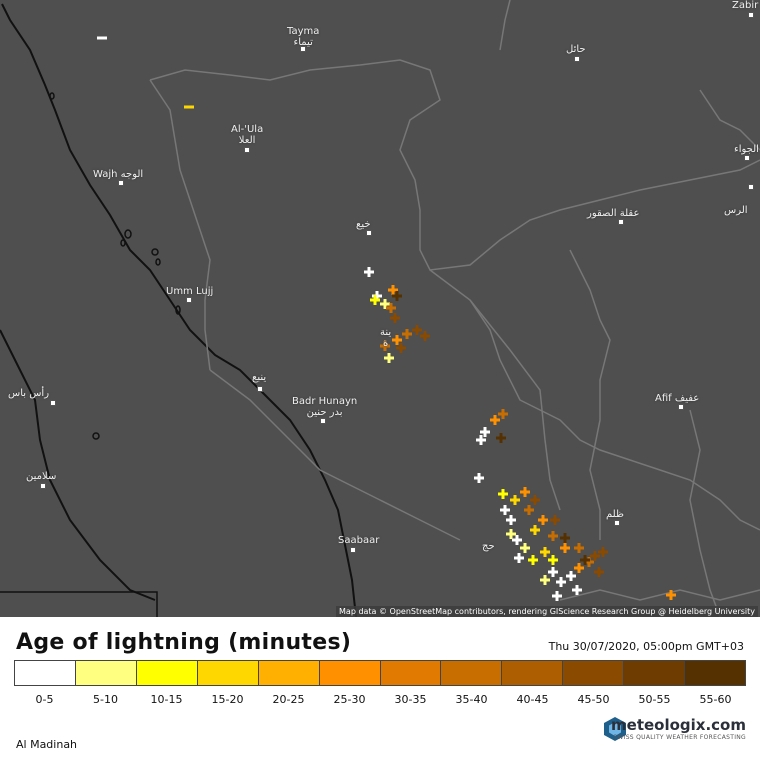  What do you see at coordinates (593, 699) in the screenshot?
I see `legend-bin-label: 45-50` at bounding box center [593, 699].